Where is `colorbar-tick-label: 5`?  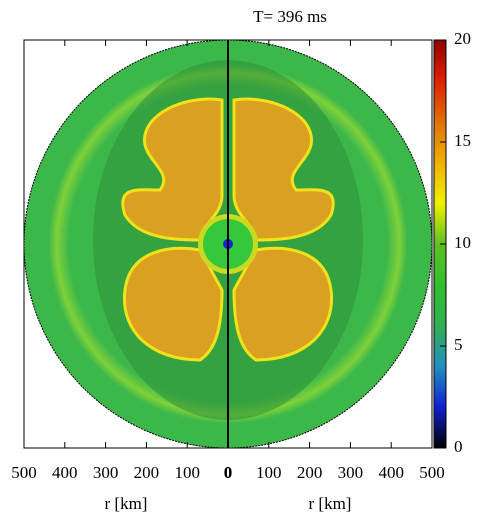
colorbar-tick-label: 5 is located at coordinates (458, 344).